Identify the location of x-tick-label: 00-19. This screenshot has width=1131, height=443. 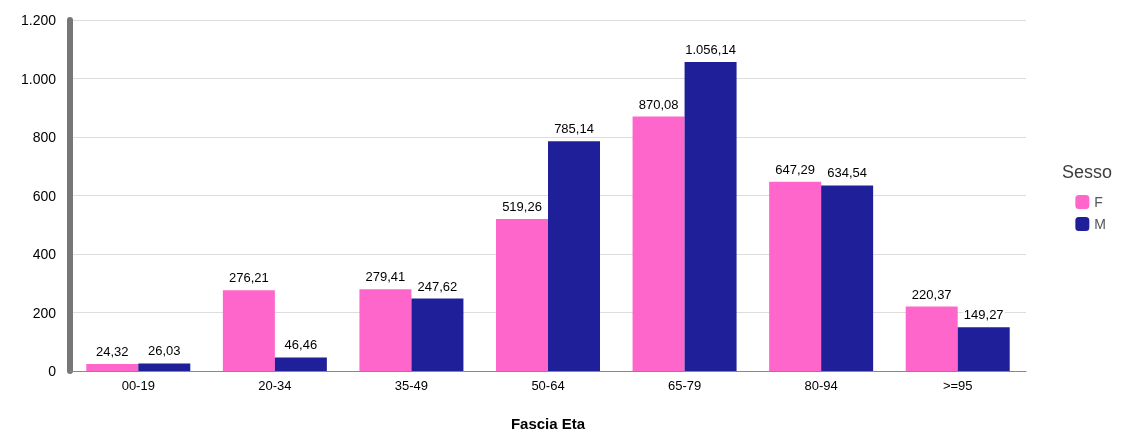
(138, 385).